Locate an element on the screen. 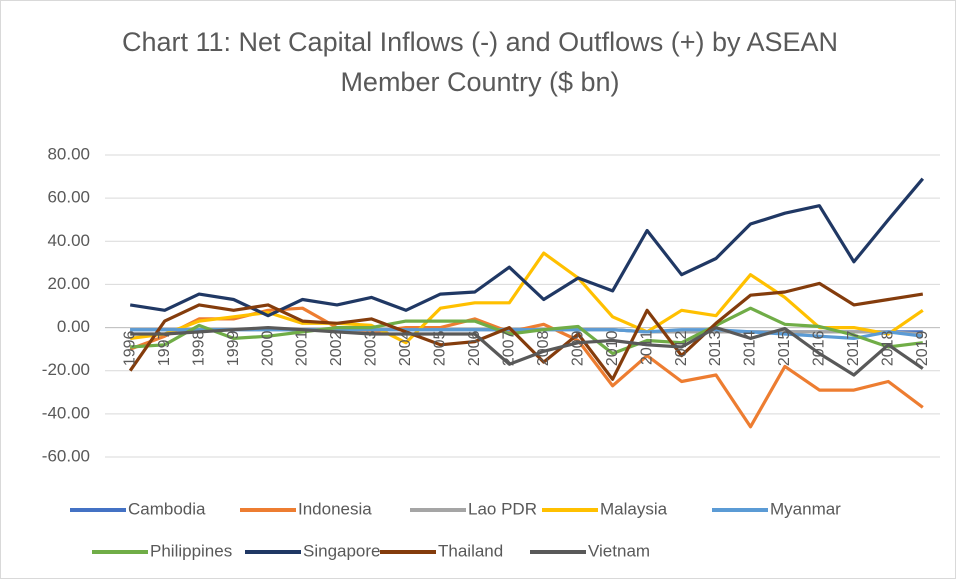 This screenshot has width=957, height=580. legend-label: Lao PDR is located at coordinates (502, 508).